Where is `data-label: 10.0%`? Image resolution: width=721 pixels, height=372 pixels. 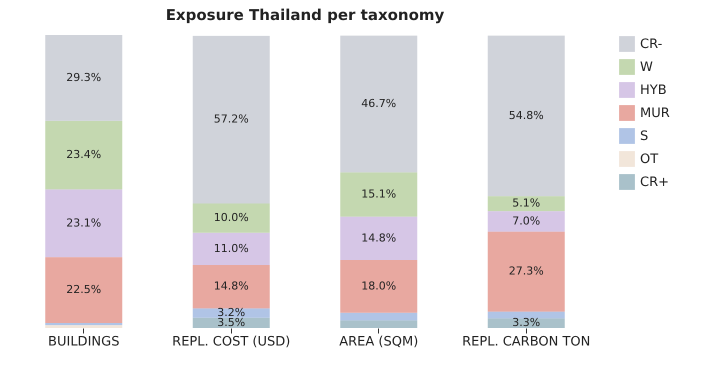 data-label: 10.0% is located at coordinates (231, 217).